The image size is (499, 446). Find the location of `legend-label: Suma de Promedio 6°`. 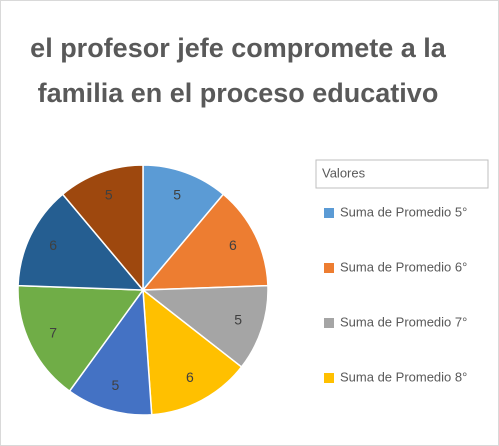

legend-label: Suma de Promedio 6° is located at coordinates (403, 266).